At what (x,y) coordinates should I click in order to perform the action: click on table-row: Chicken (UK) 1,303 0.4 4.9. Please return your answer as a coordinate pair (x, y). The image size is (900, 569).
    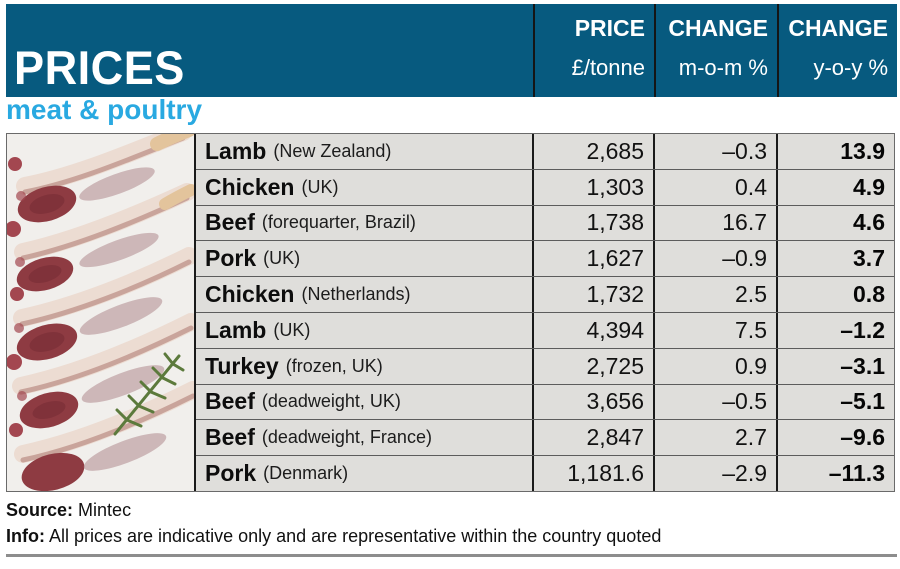
    Looking at the image, I should click on (545, 186).